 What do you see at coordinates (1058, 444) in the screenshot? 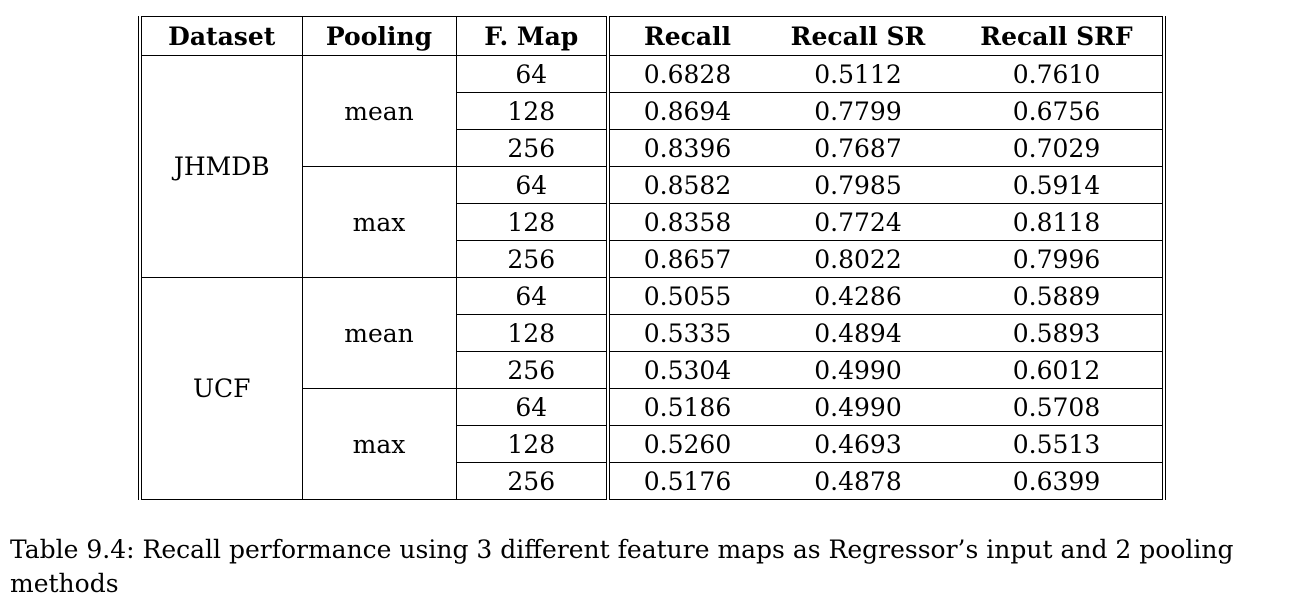
I see `recall-srf-cell: 0.5513` at bounding box center [1058, 444].